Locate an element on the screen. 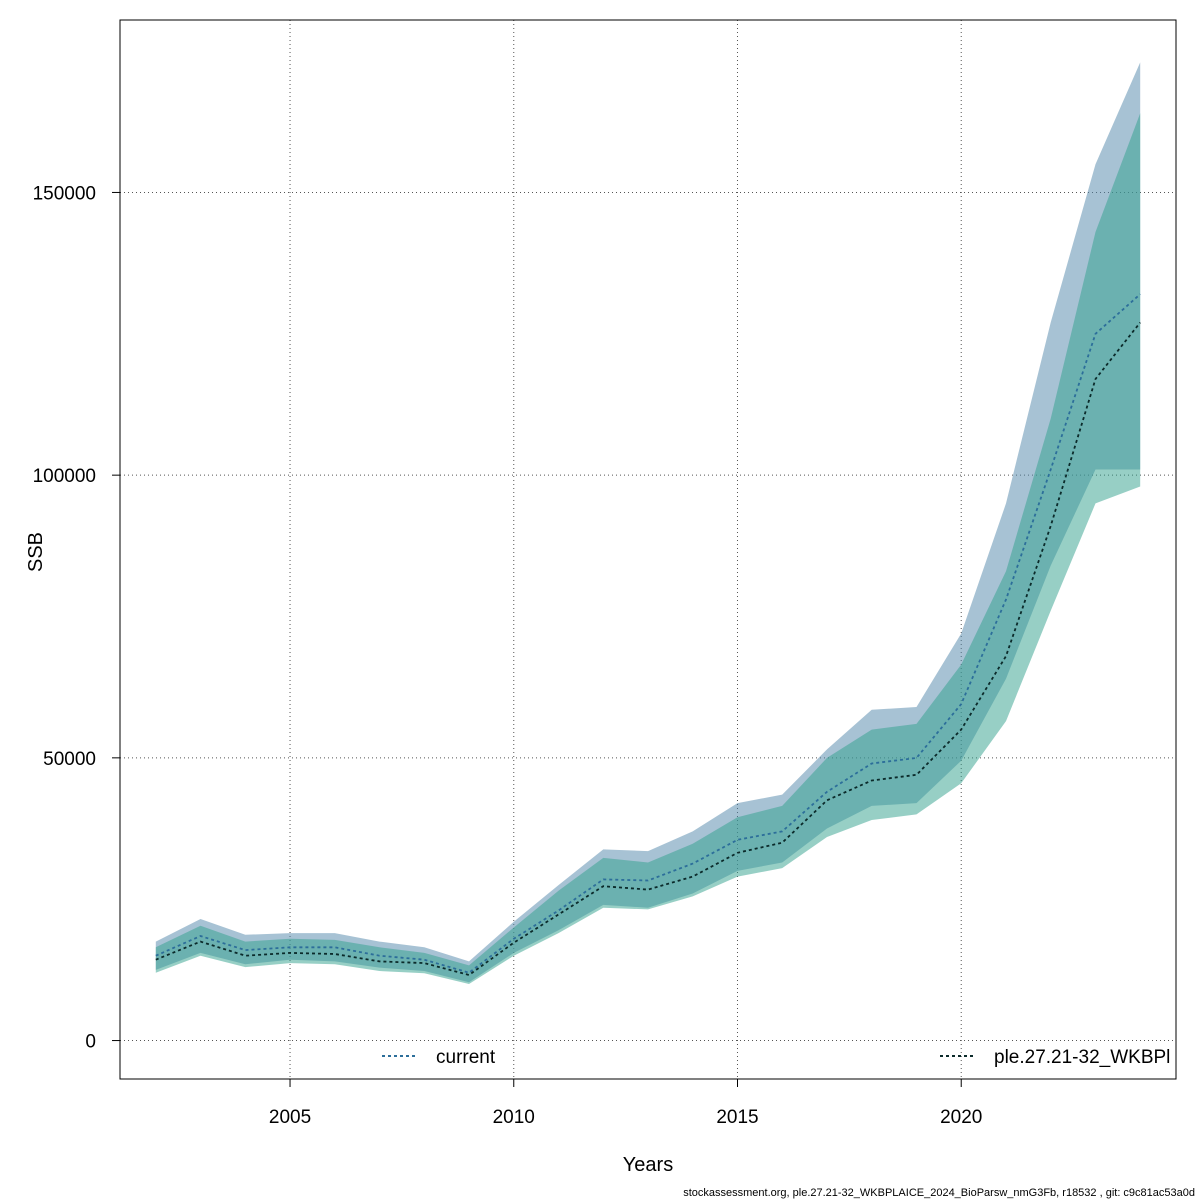 The image size is (1200, 1200). y-tick-label-100000: 100000 is located at coordinates (64, 476).